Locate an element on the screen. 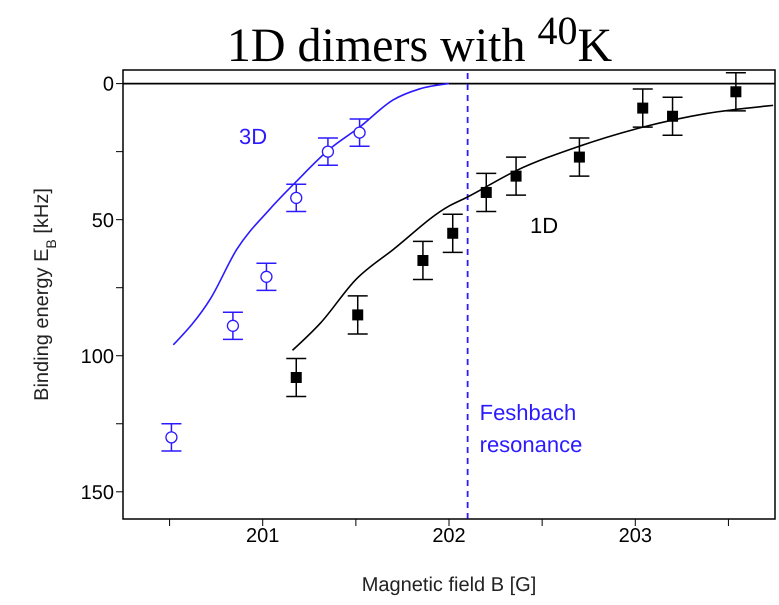 This screenshot has width=779, height=605. ref-line-label: Feshbach resonance is located at coordinates (531, 429).